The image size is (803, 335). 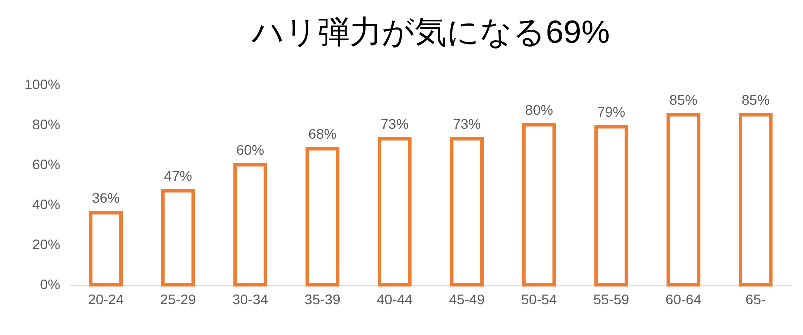 I want to click on data-label: 68%, so click(x=322, y=134).